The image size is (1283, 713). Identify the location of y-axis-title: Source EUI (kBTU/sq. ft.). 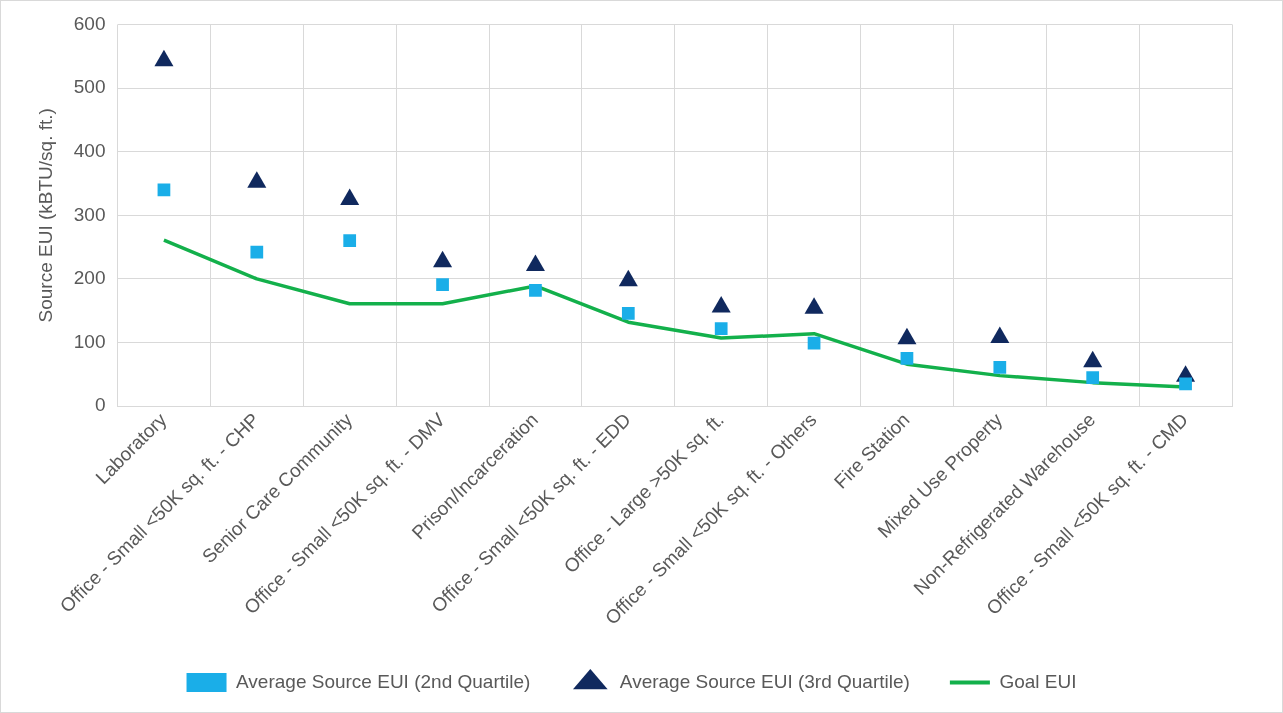
(45, 215).